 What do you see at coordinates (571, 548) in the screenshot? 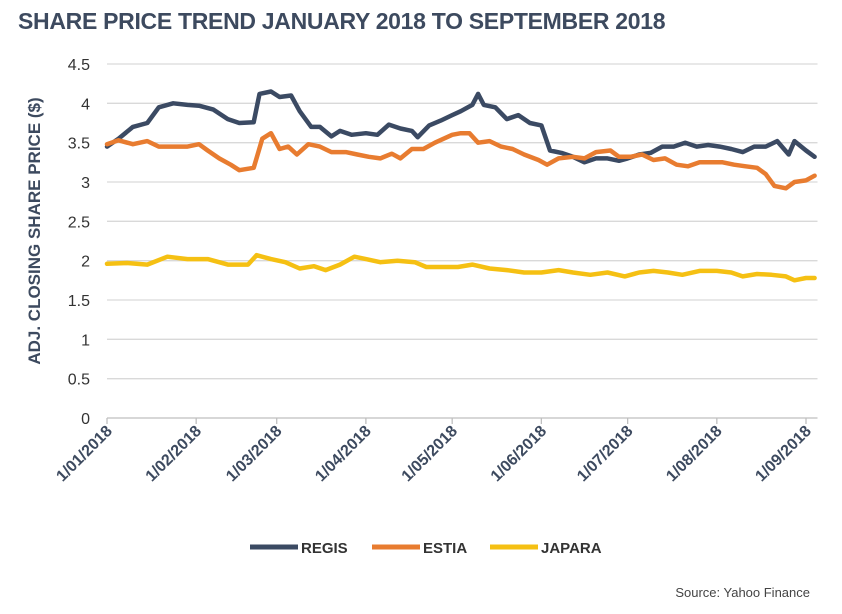
I see `legend-label-japara: JAPARA` at bounding box center [571, 548].